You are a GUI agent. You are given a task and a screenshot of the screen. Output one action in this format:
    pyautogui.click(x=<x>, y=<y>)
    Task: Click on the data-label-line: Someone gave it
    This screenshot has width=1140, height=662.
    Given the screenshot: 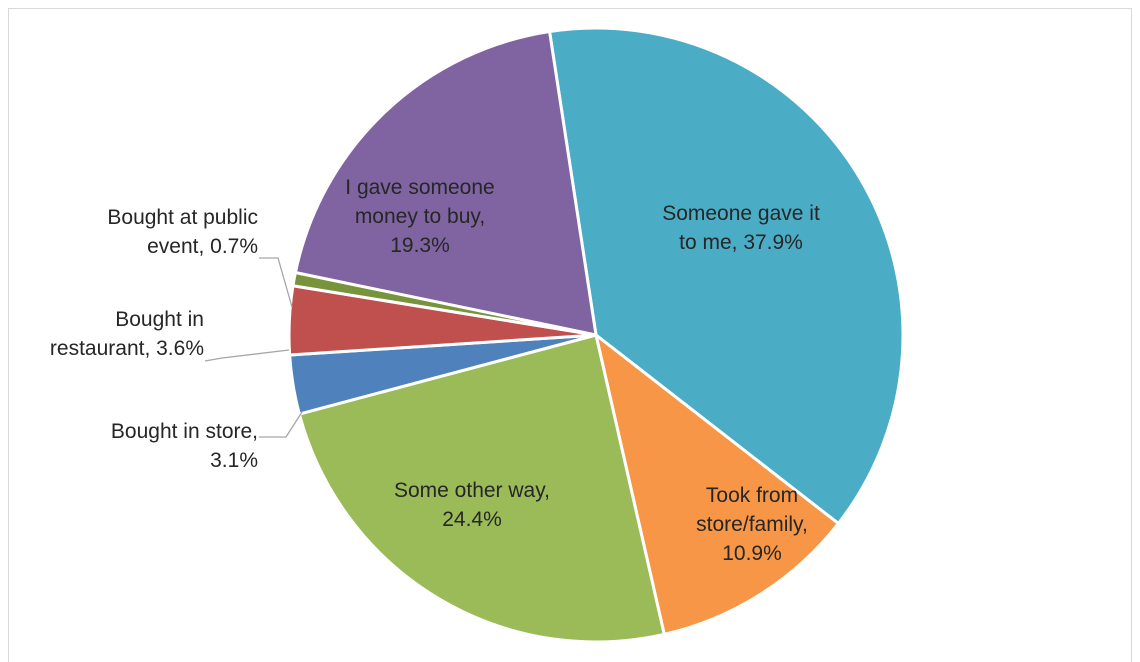 What is the action you would take?
    pyautogui.click(x=741, y=213)
    